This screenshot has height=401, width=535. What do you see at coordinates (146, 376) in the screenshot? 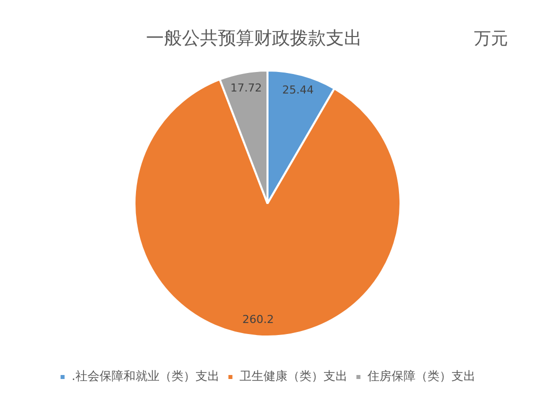
I see `legend-label: .社会保障和就业（类）支出` at bounding box center [146, 376].